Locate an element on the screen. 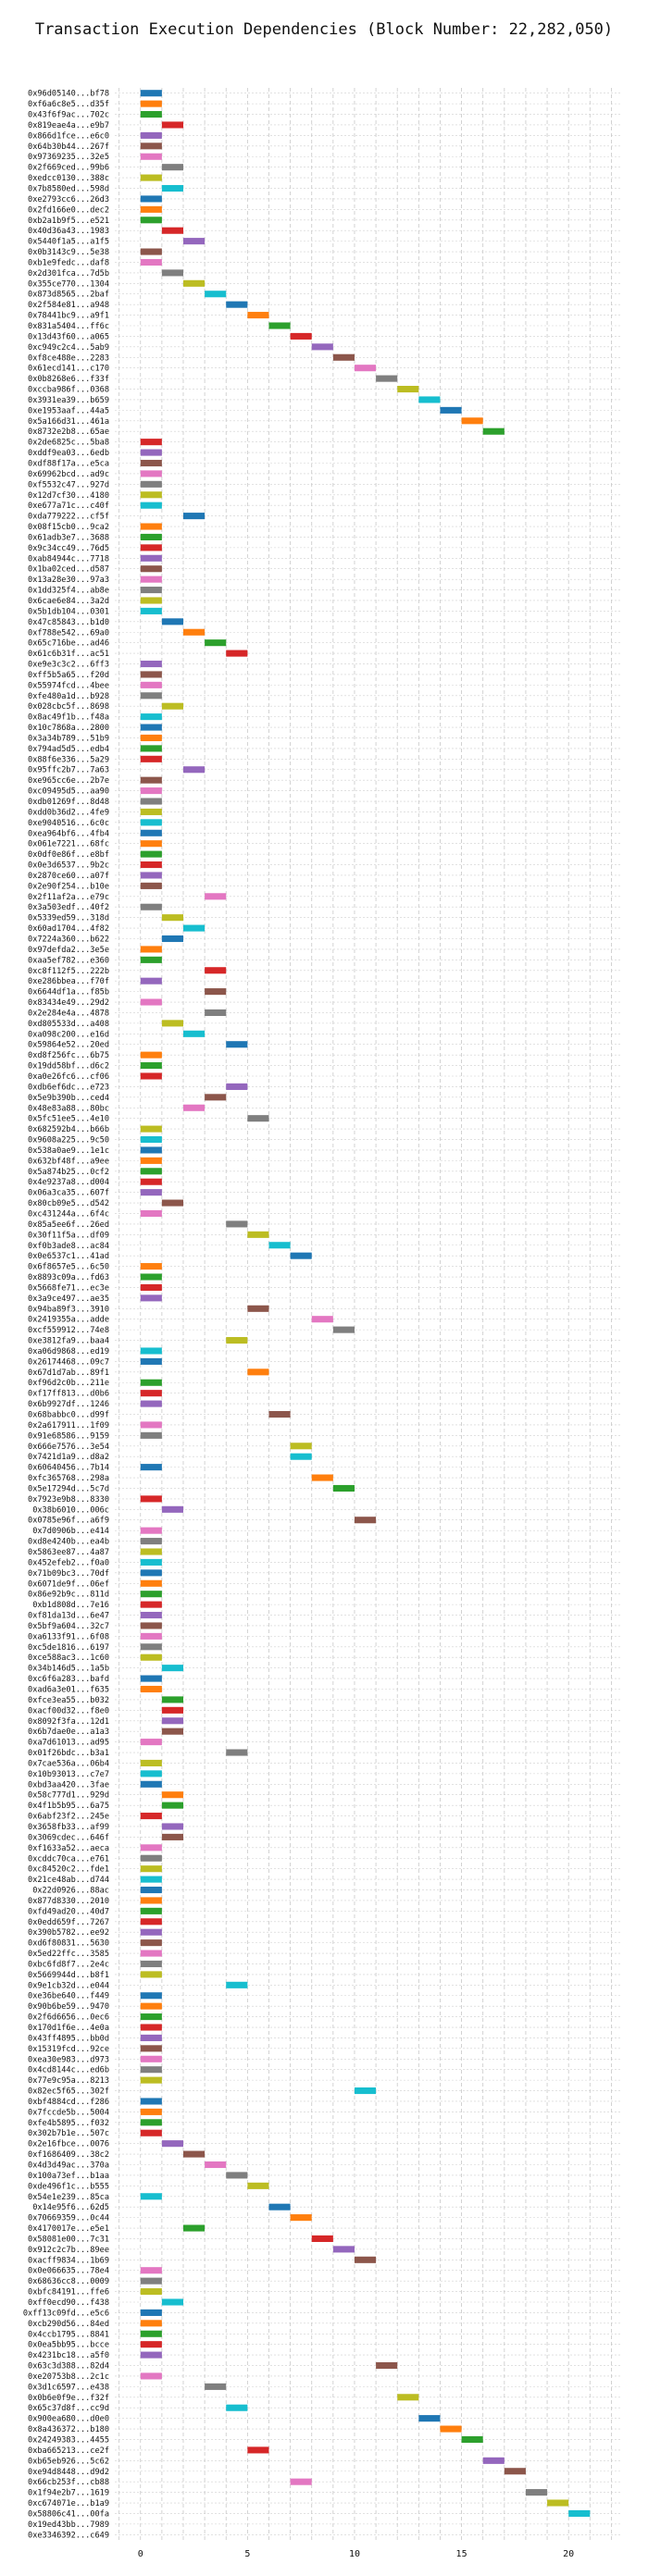 The width and height of the screenshot is (648, 2576). y-tick-label: 0x5b1db104...0301 is located at coordinates (68, 611).